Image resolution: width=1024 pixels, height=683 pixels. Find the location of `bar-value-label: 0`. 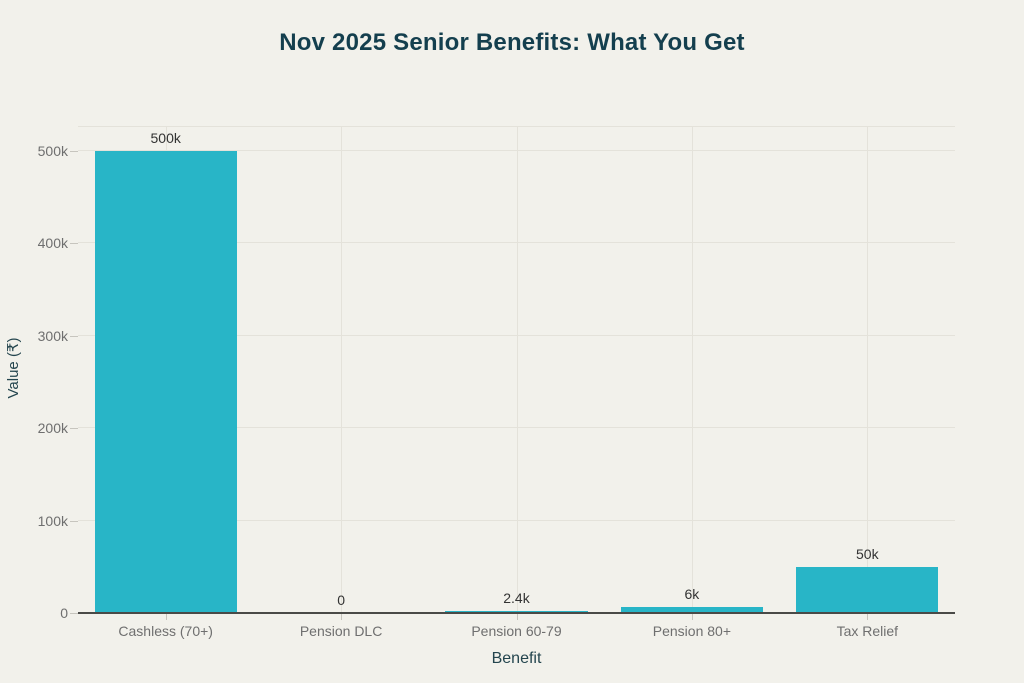

bar-value-label: 0 is located at coordinates (341, 600).